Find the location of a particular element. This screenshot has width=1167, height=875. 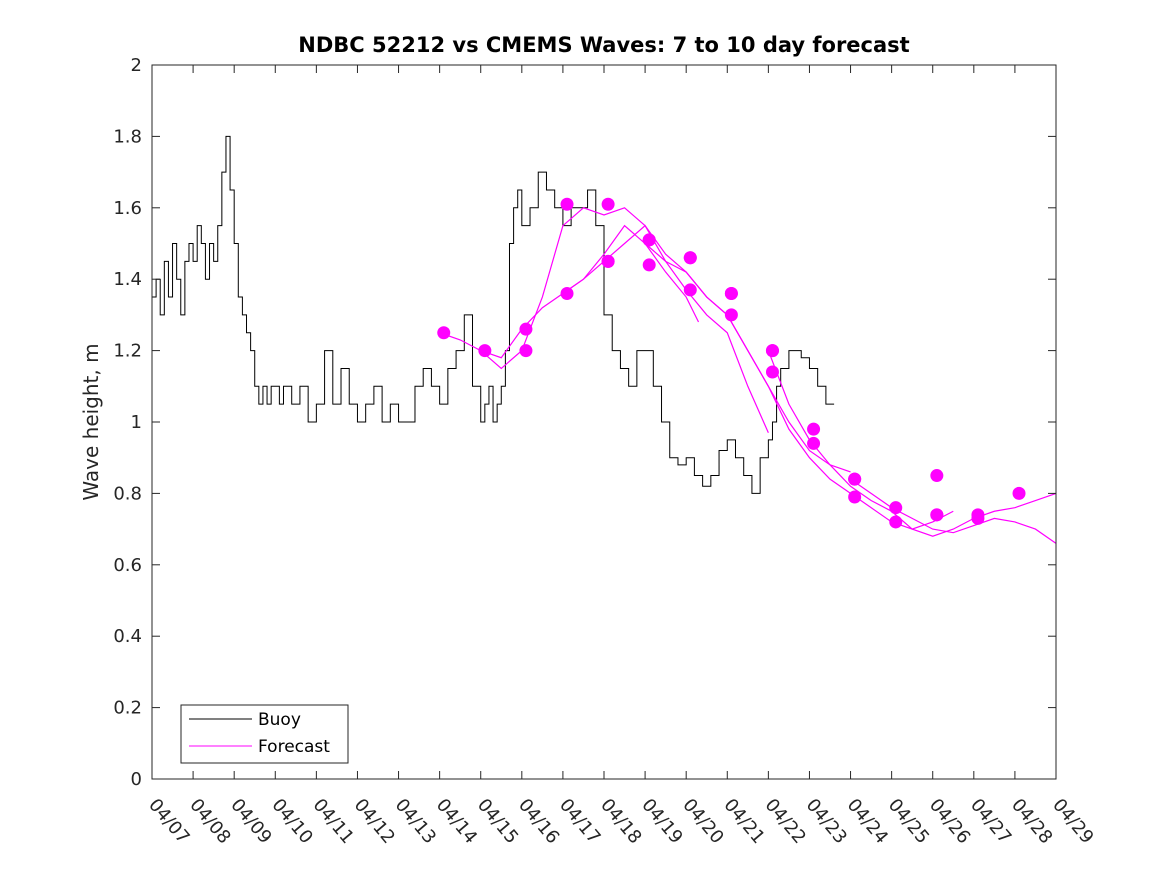

y-tick-label: 0.2 is located at coordinates (127, 708).